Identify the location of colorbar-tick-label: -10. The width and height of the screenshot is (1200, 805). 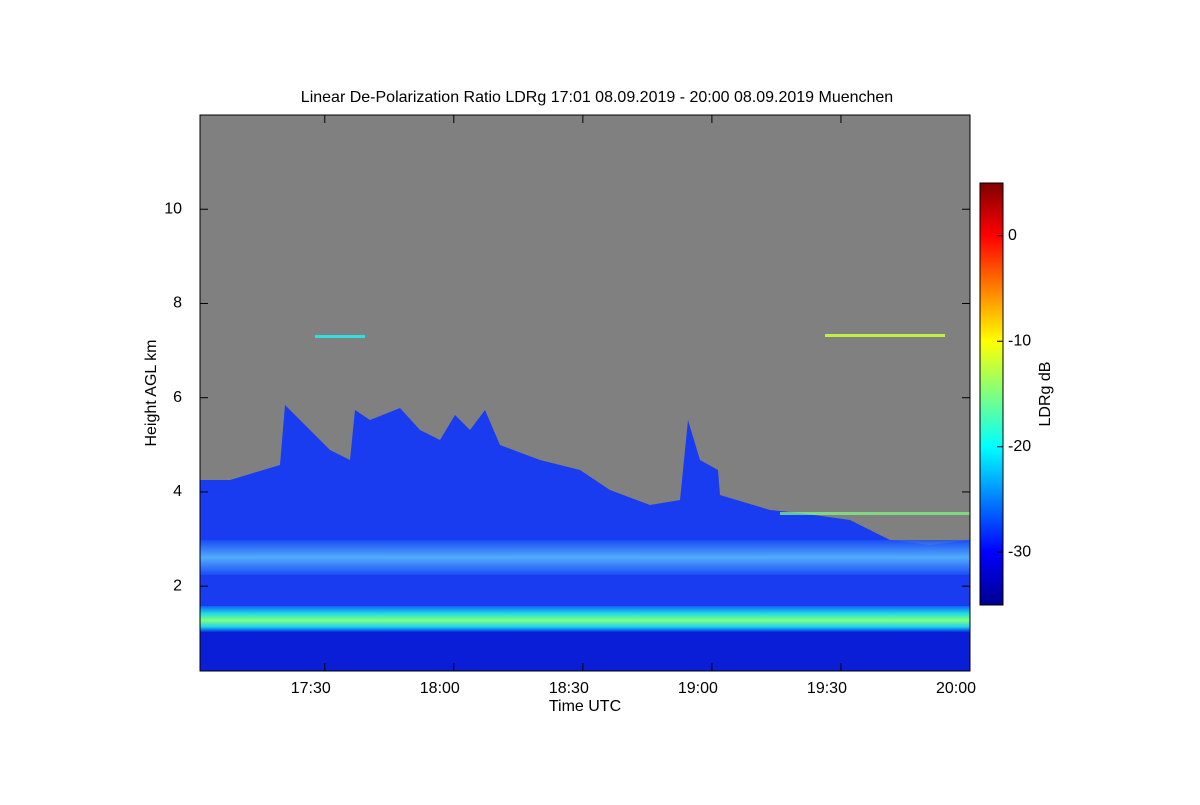
(1019, 340).